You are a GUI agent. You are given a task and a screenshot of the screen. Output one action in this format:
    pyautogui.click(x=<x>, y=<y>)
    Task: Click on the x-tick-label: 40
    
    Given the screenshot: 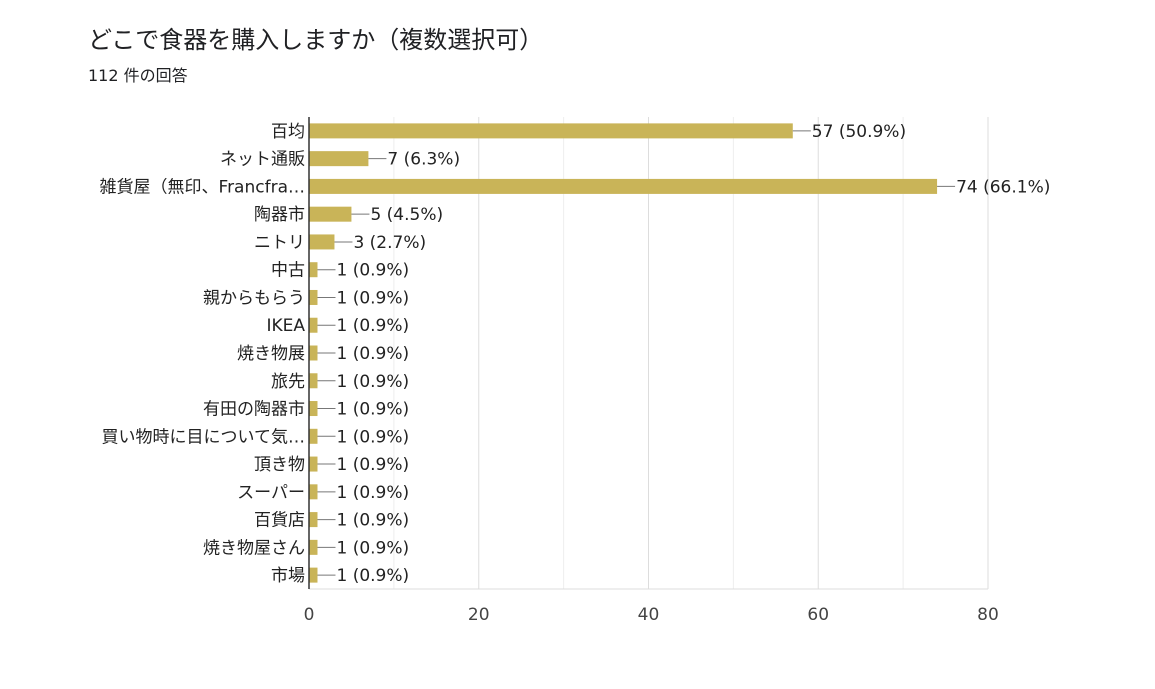 What is the action you would take?
    pyautogui.click(x=649, y=615)
    